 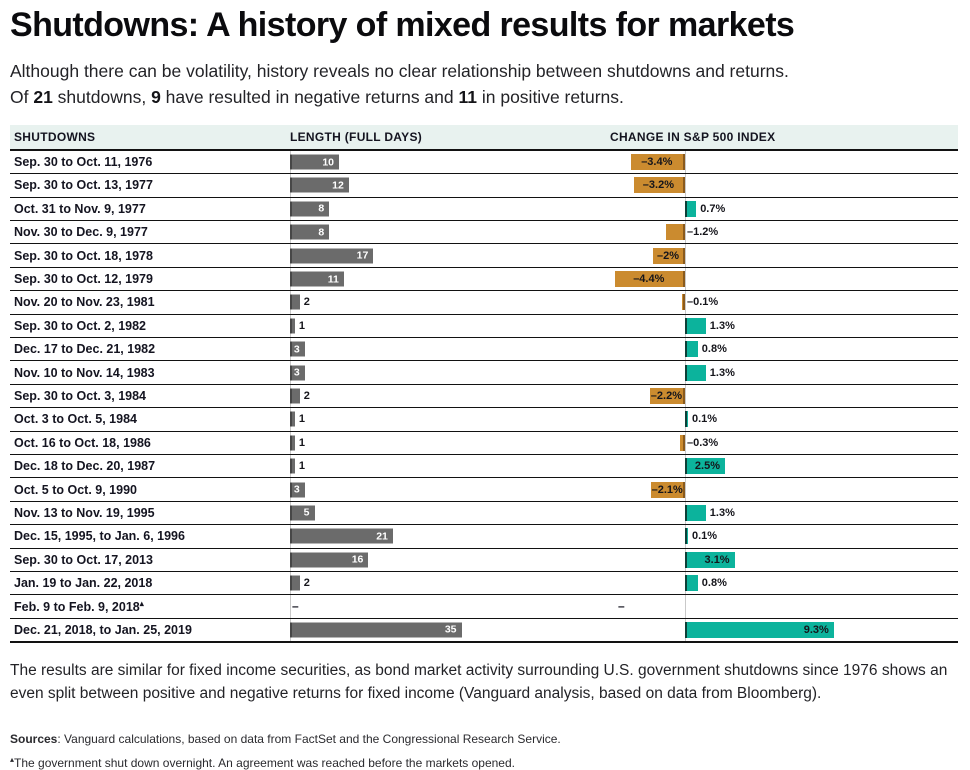 I want to click on shutdown-dates: Sep. 30 to Oct. 18, 1978, so click(x=83, y=255).